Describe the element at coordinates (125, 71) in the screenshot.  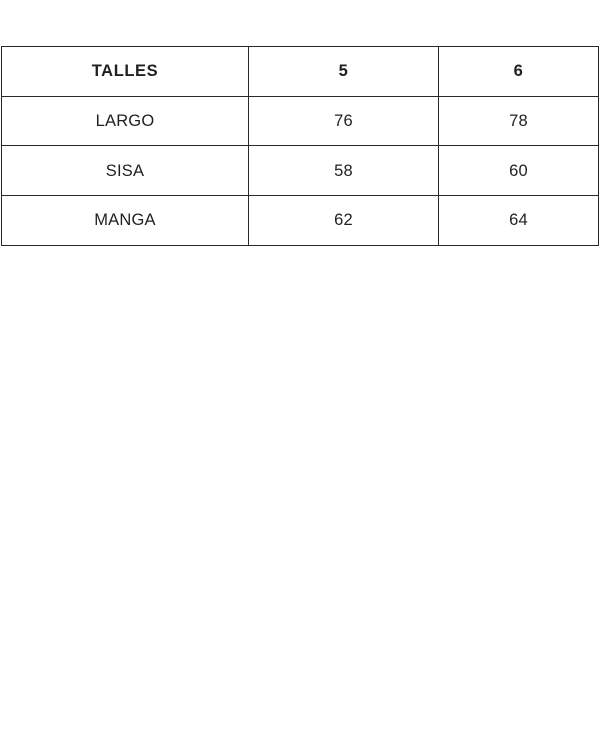
I see `header-cell-talles: TALLES` at that location.